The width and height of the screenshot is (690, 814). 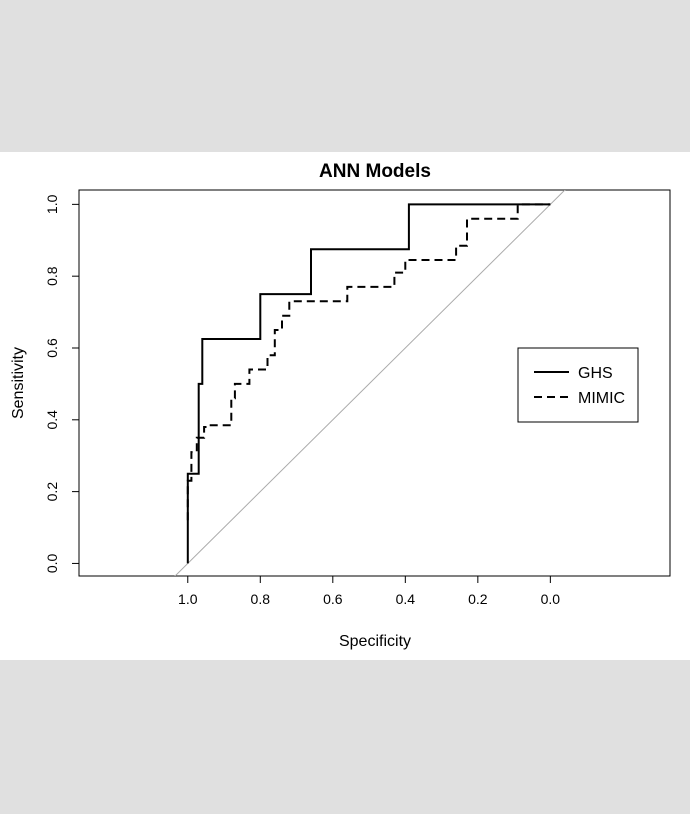 I want to click on chart-title: ANN Models, so click(x=375, y=171).